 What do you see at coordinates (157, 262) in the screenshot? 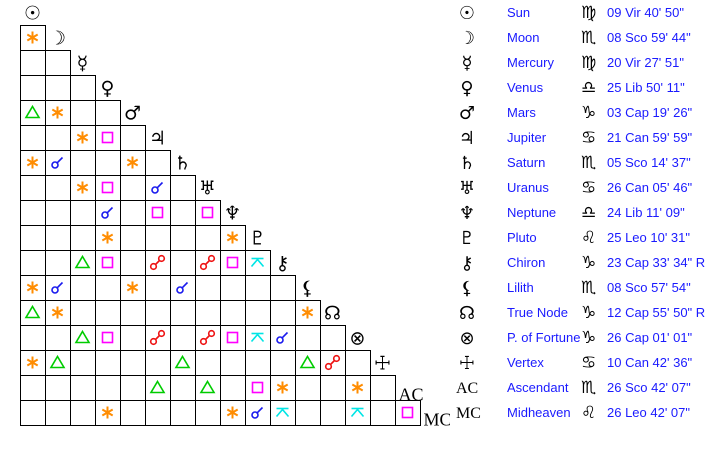
I see `opposition-aspect-icon` at bounding box center [157, 262].